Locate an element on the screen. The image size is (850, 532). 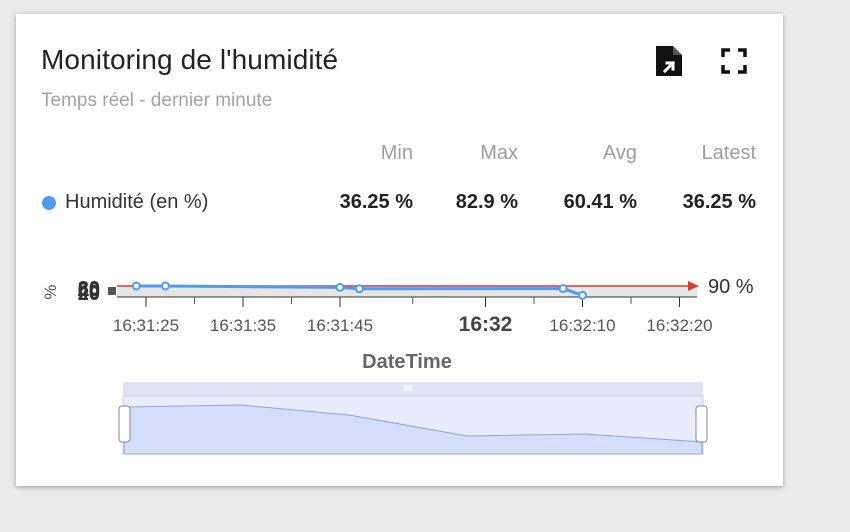
navigator-right-handle is located at coordinates (701, 424).